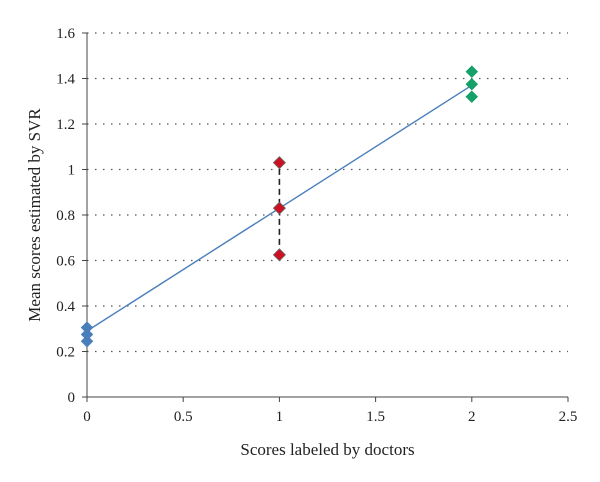  I want to click on y-tick-label: 1.6, so click(65, 34).